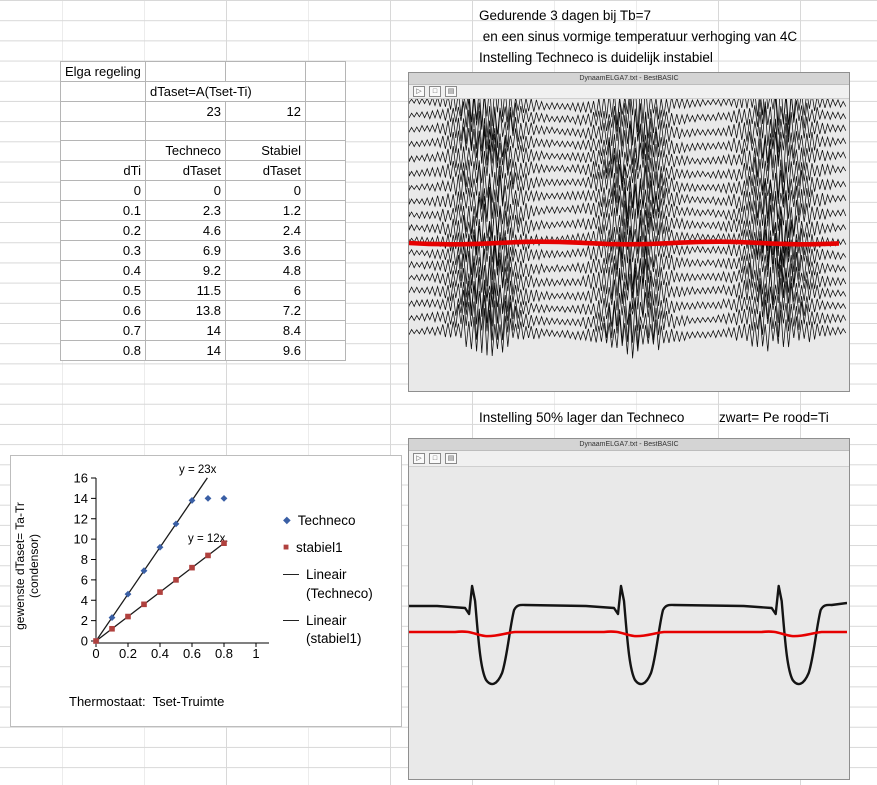 The width and height of the screenshot is (877, 785). What do you see at coordinates (185, 311) in the screenshot?
I see `table-cell: 13.8` at bounding box center [185, 311].